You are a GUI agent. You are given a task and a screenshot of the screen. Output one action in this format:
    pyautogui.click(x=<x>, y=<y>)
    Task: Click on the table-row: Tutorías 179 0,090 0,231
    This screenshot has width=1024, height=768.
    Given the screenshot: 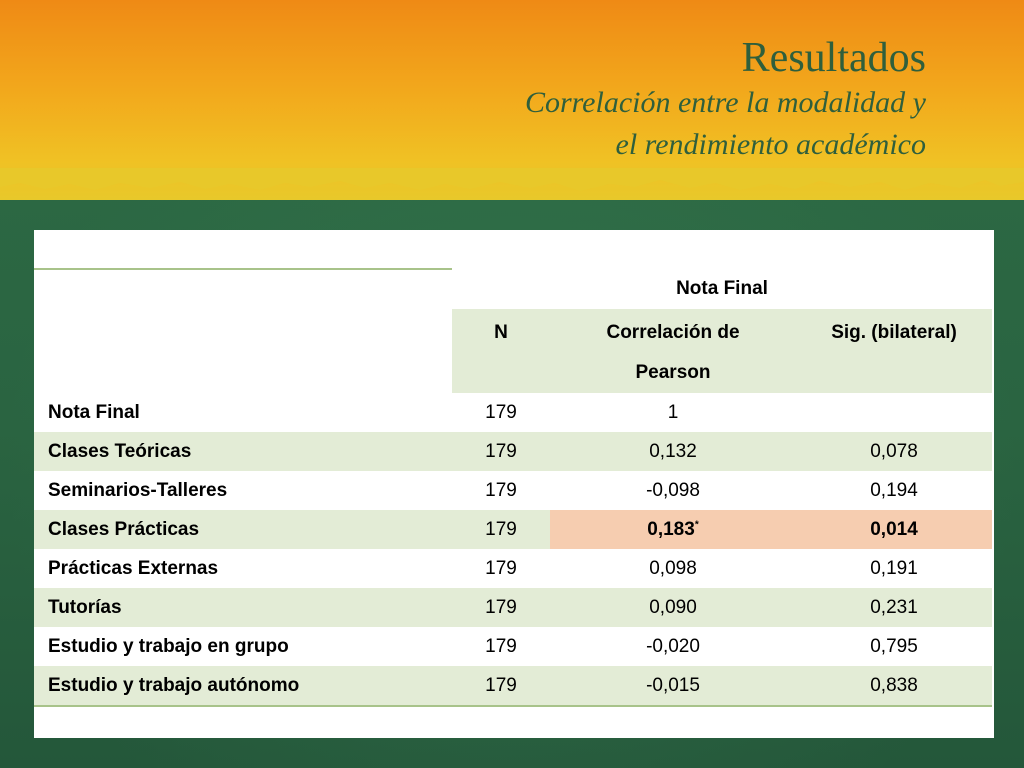 What is the action you would take?
    pyautogui.click(x=513, y=607)
    